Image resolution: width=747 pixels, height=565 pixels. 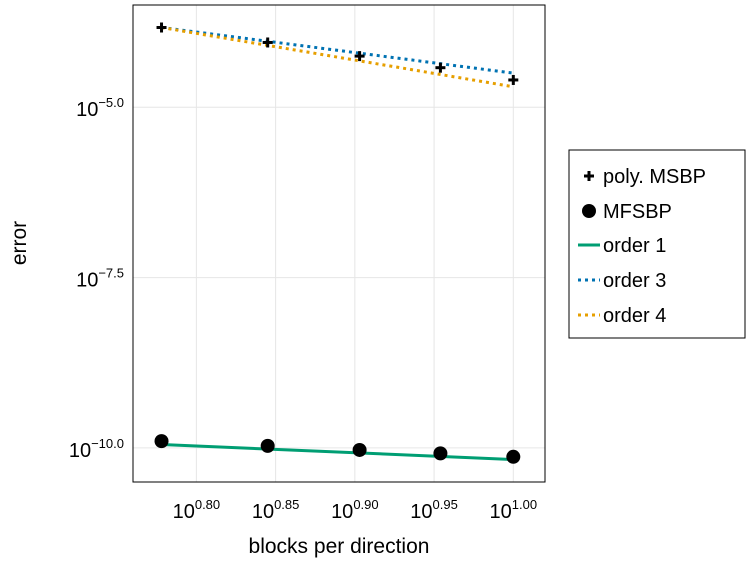 I want to click on legend: poly. MSBP MFSBP order 1 order 3 order 4, so click(x=657, y=244).